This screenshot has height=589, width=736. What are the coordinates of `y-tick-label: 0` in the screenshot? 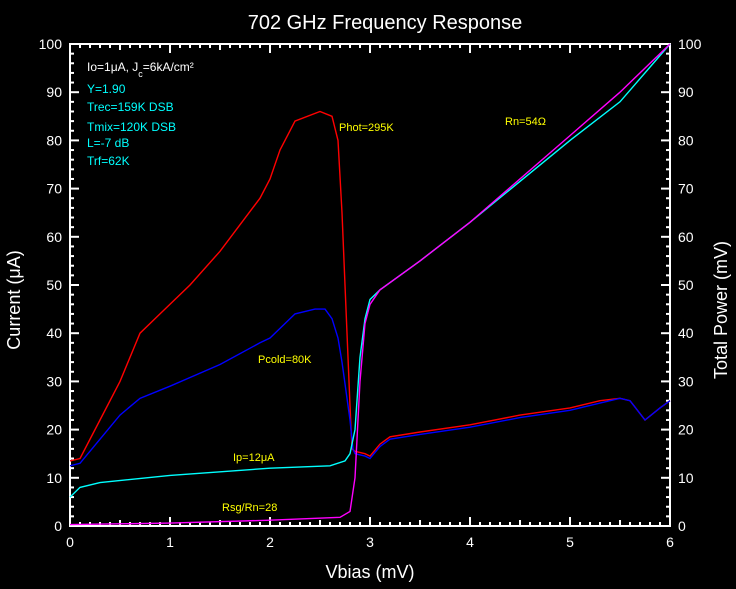 It's located at (58, 526).